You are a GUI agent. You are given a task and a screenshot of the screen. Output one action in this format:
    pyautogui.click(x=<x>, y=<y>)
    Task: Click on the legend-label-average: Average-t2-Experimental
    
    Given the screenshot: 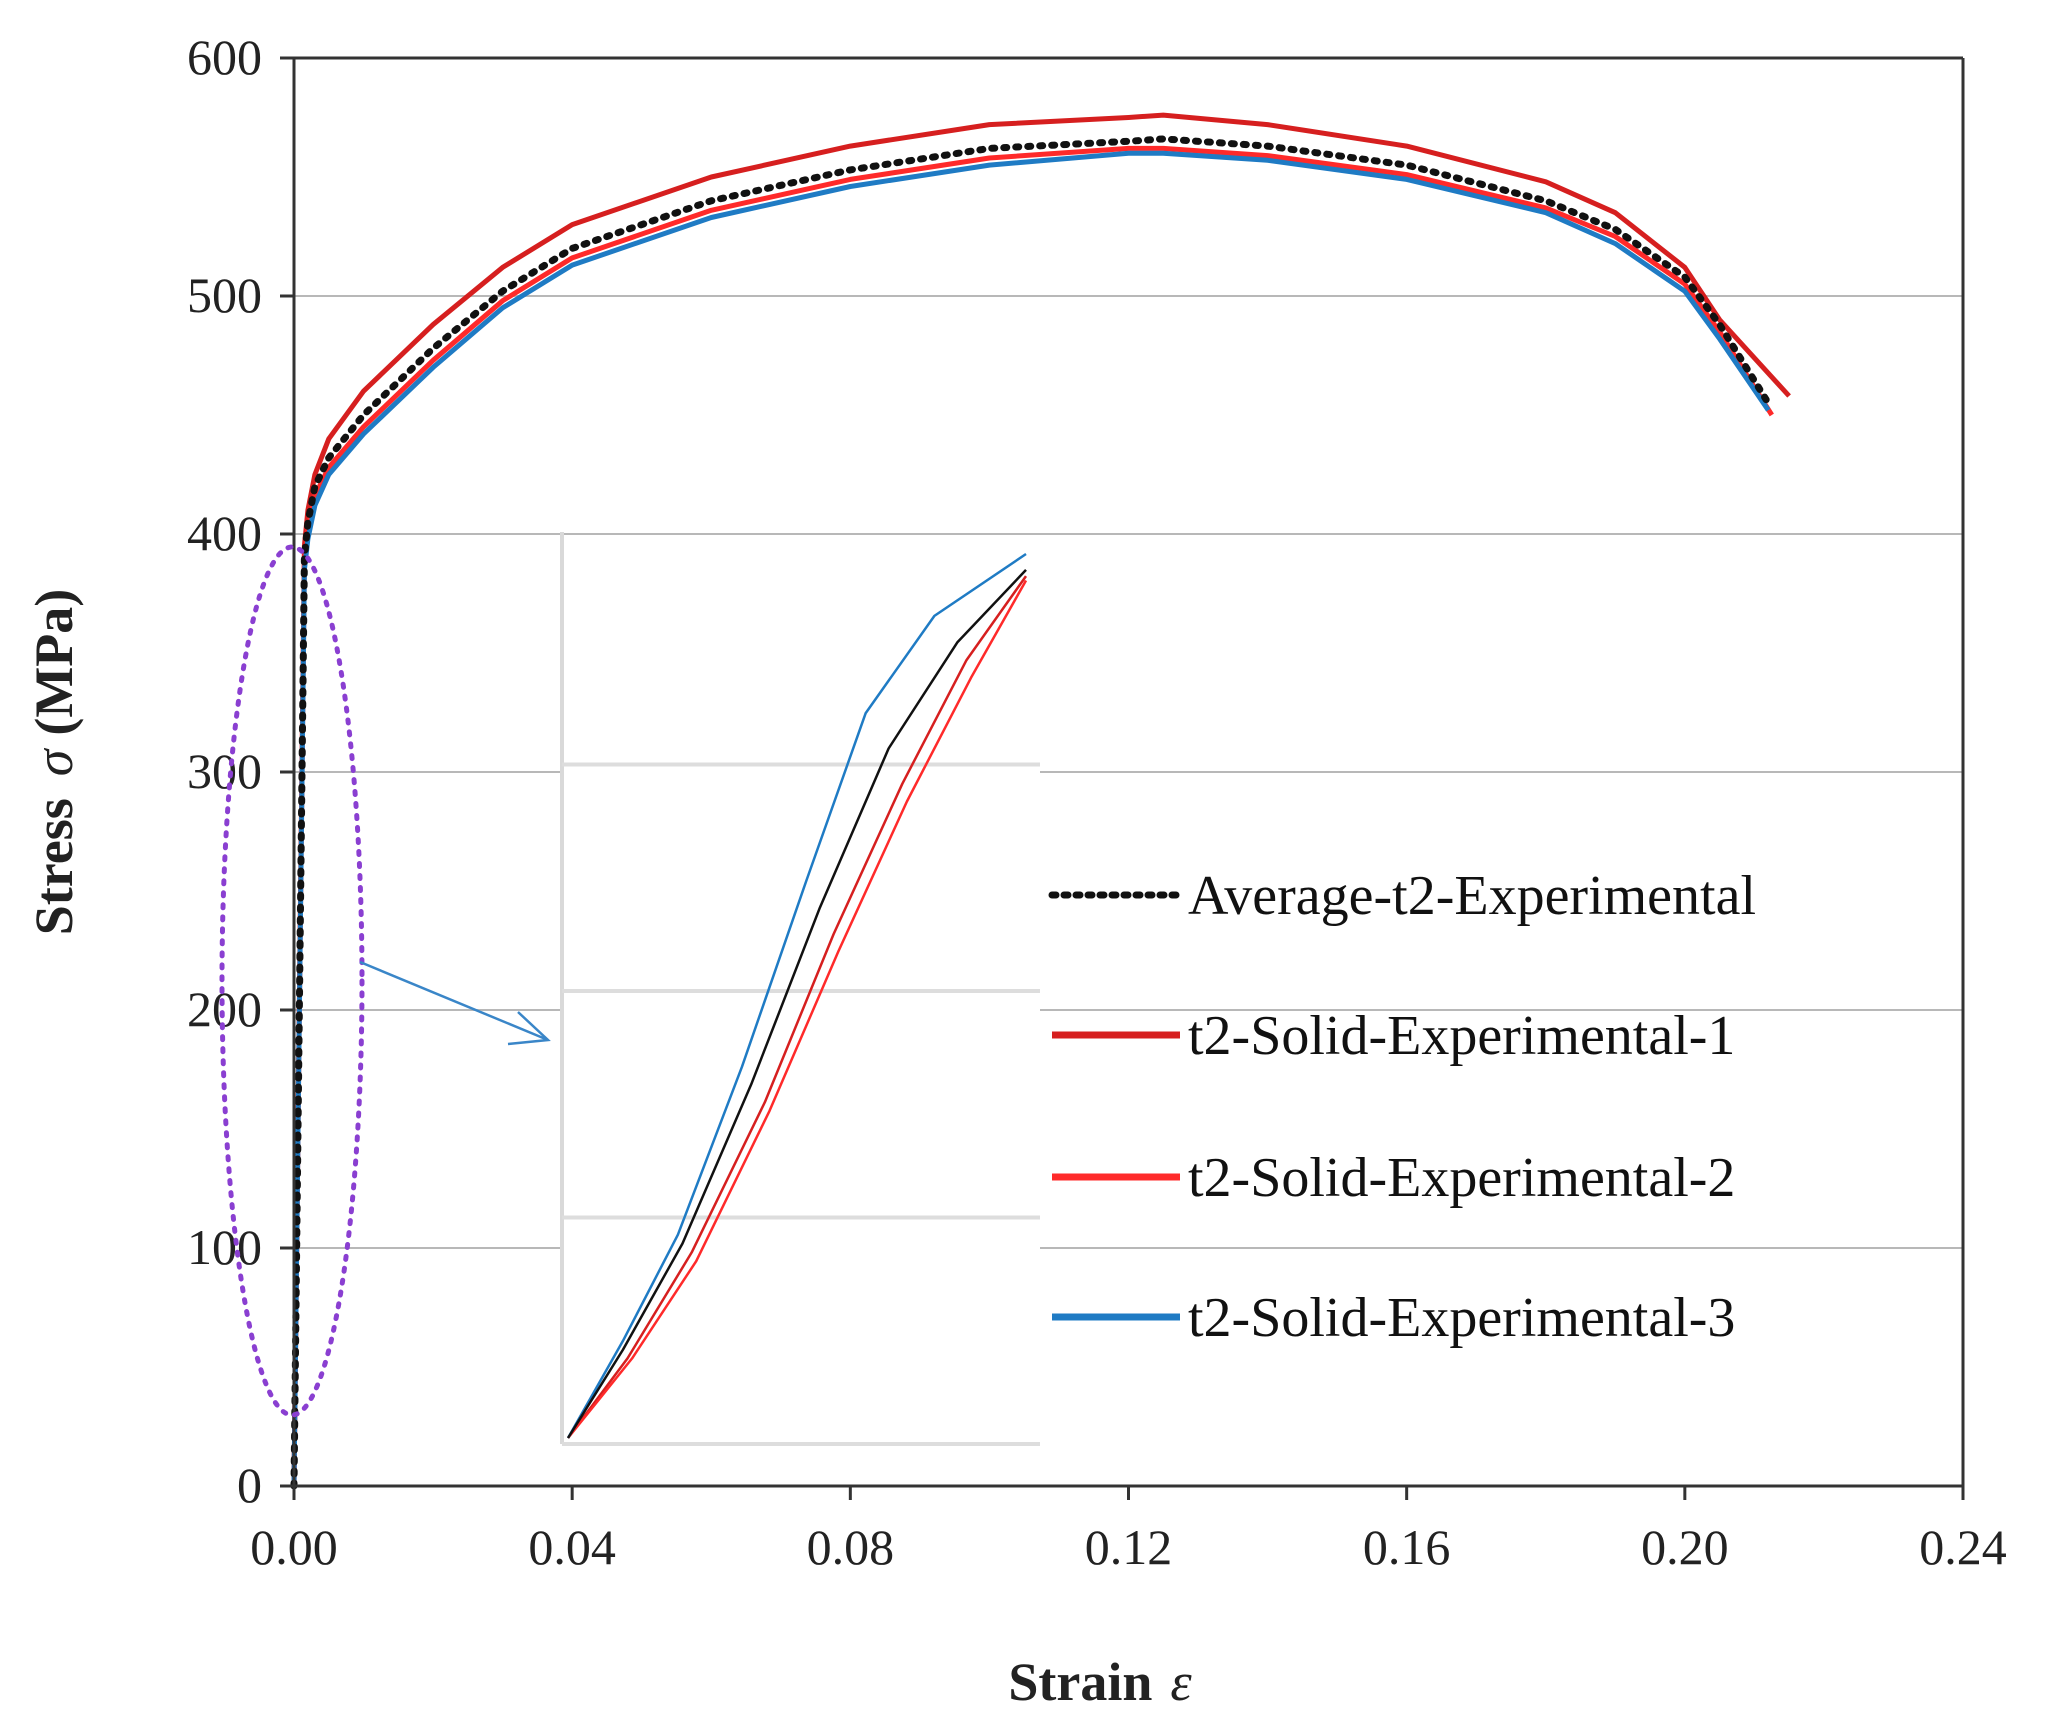 What is the action you would take?
    pyautogui.click(x=1472, y=896)
    